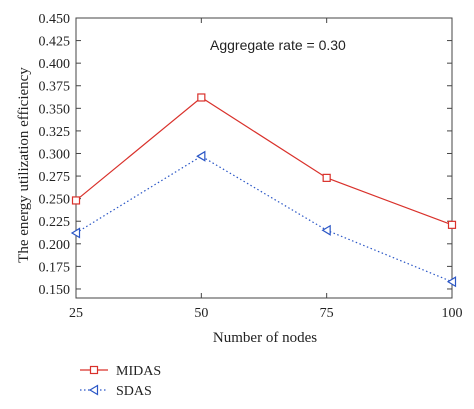  Describe the element at coordinates (201, 313) in the screenshot. I see `x-tick-label: 50` at that location.